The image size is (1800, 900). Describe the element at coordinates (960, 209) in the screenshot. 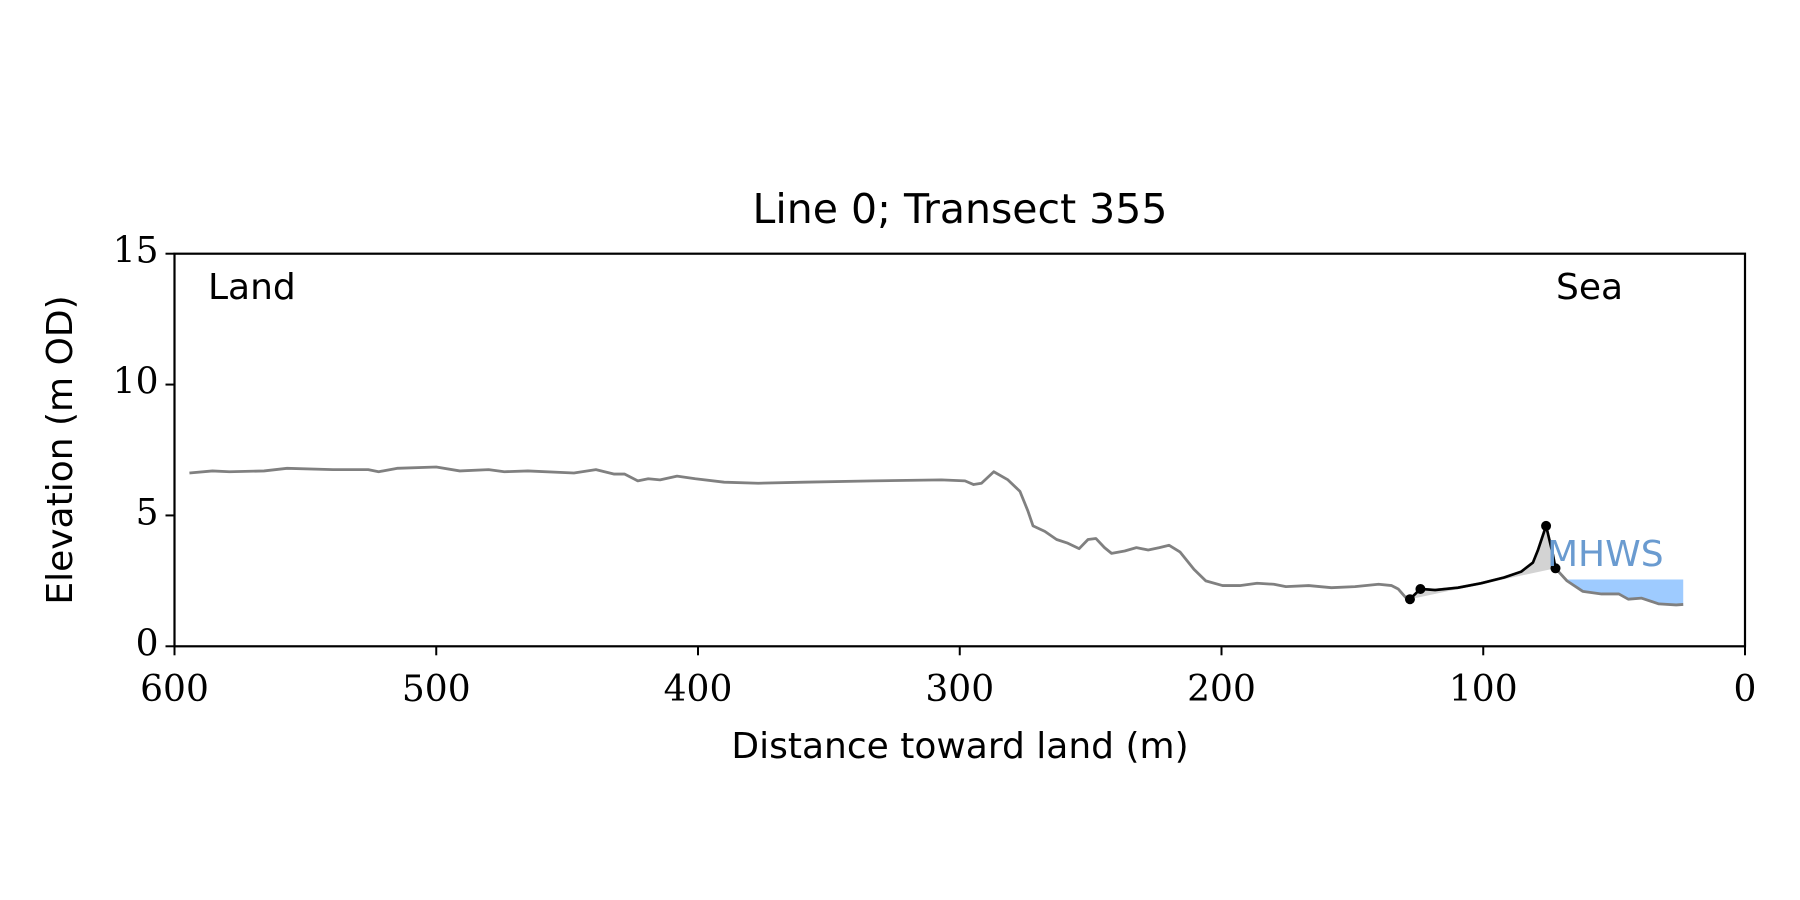

I see `chart-title: Line 0; Transect 355` at that location.